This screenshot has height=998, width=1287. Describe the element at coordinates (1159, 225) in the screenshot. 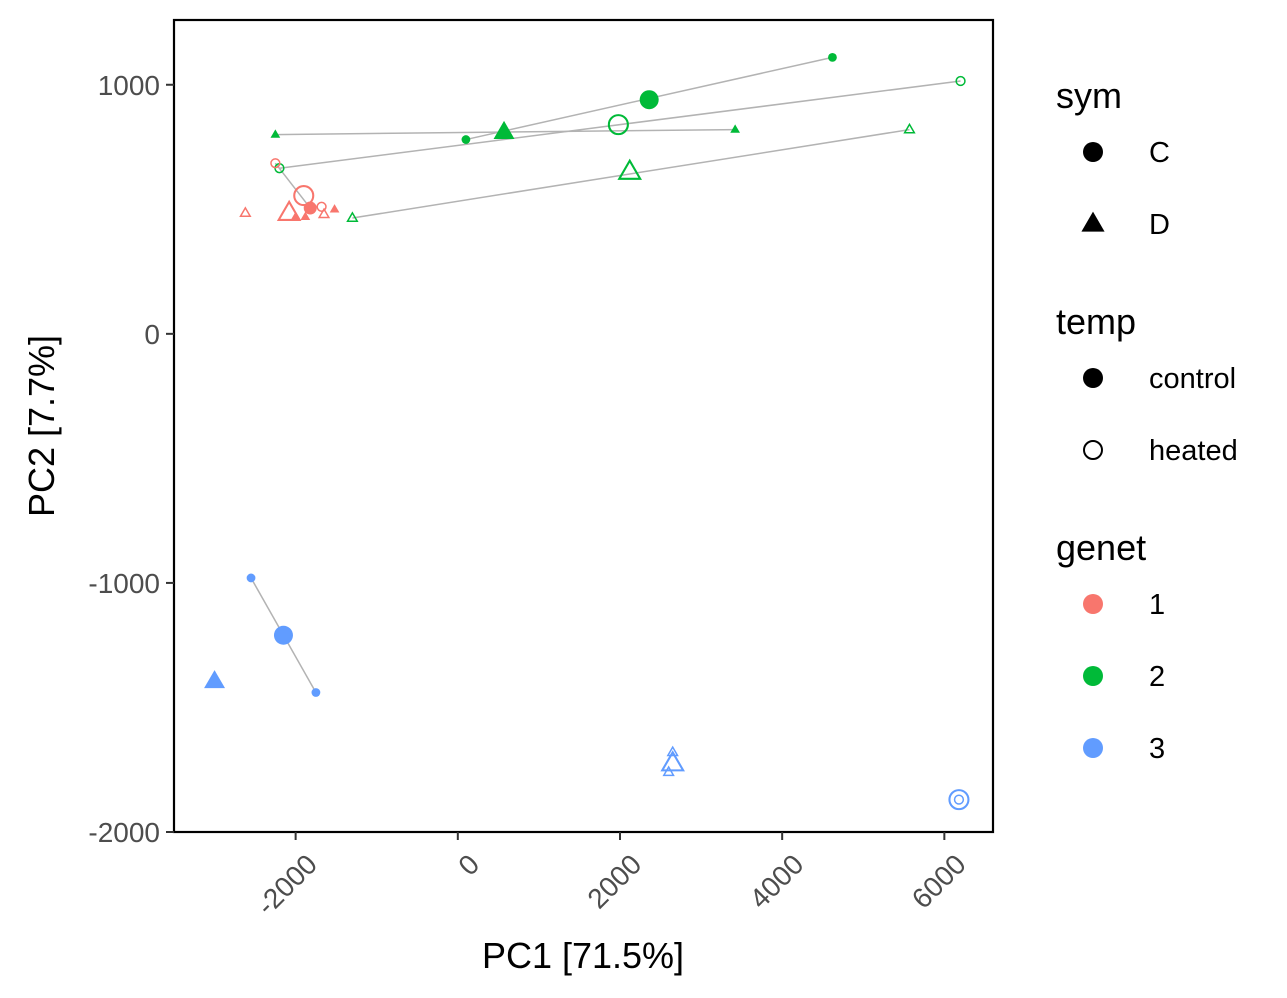

I see `legend-label-sym-D: D` at that location.